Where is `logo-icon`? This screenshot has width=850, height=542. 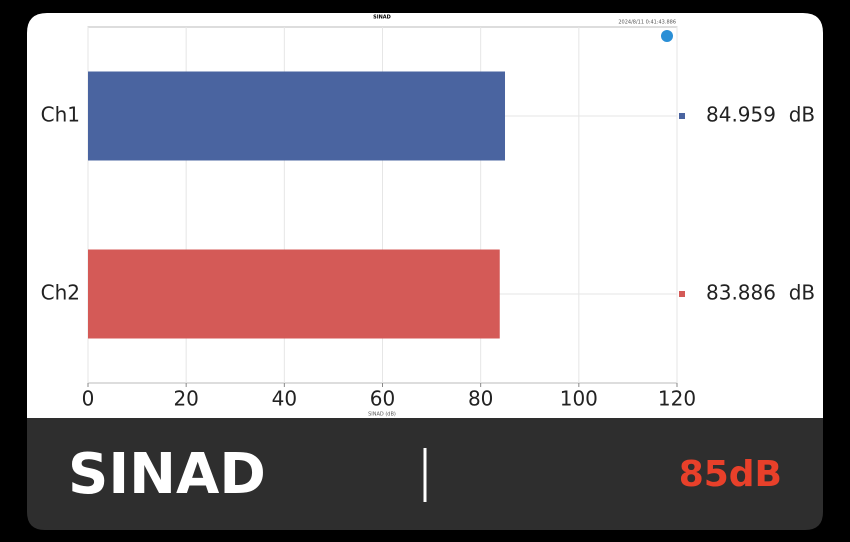
logo-icon is located at coordinates (667, 36).